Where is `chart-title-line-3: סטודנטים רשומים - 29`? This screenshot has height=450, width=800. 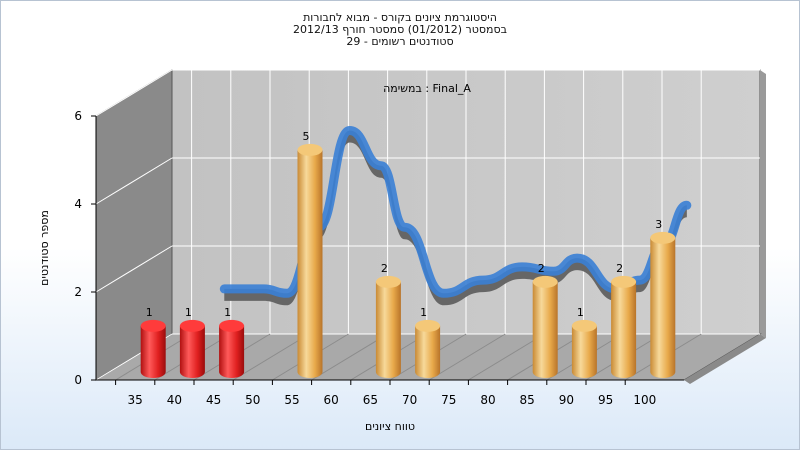 chart-title-line-3: סטודנטים רשומים - 29 is located at coordinates (400, 41).